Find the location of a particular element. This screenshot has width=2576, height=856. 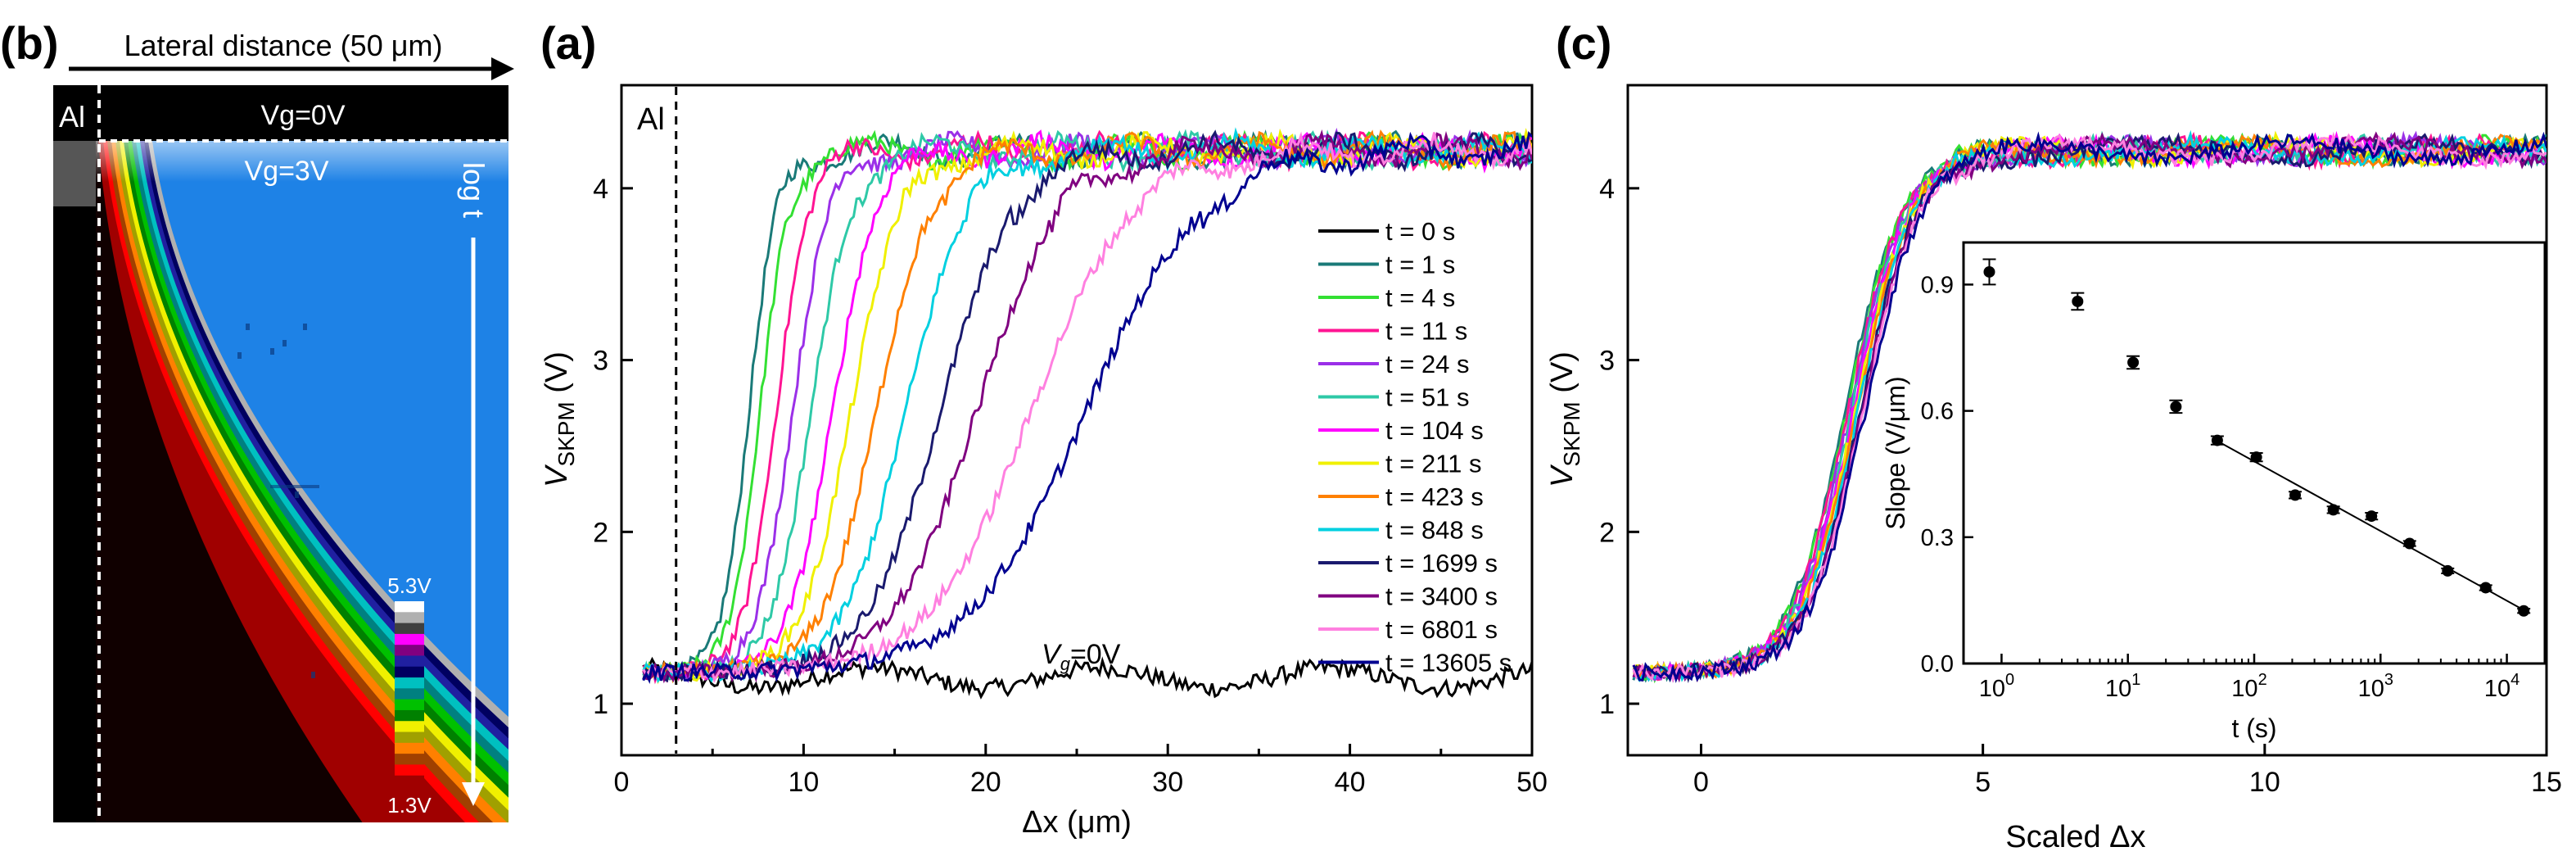

panel-a-x-tick-label: 50 is located at coordinates (1532, 782).